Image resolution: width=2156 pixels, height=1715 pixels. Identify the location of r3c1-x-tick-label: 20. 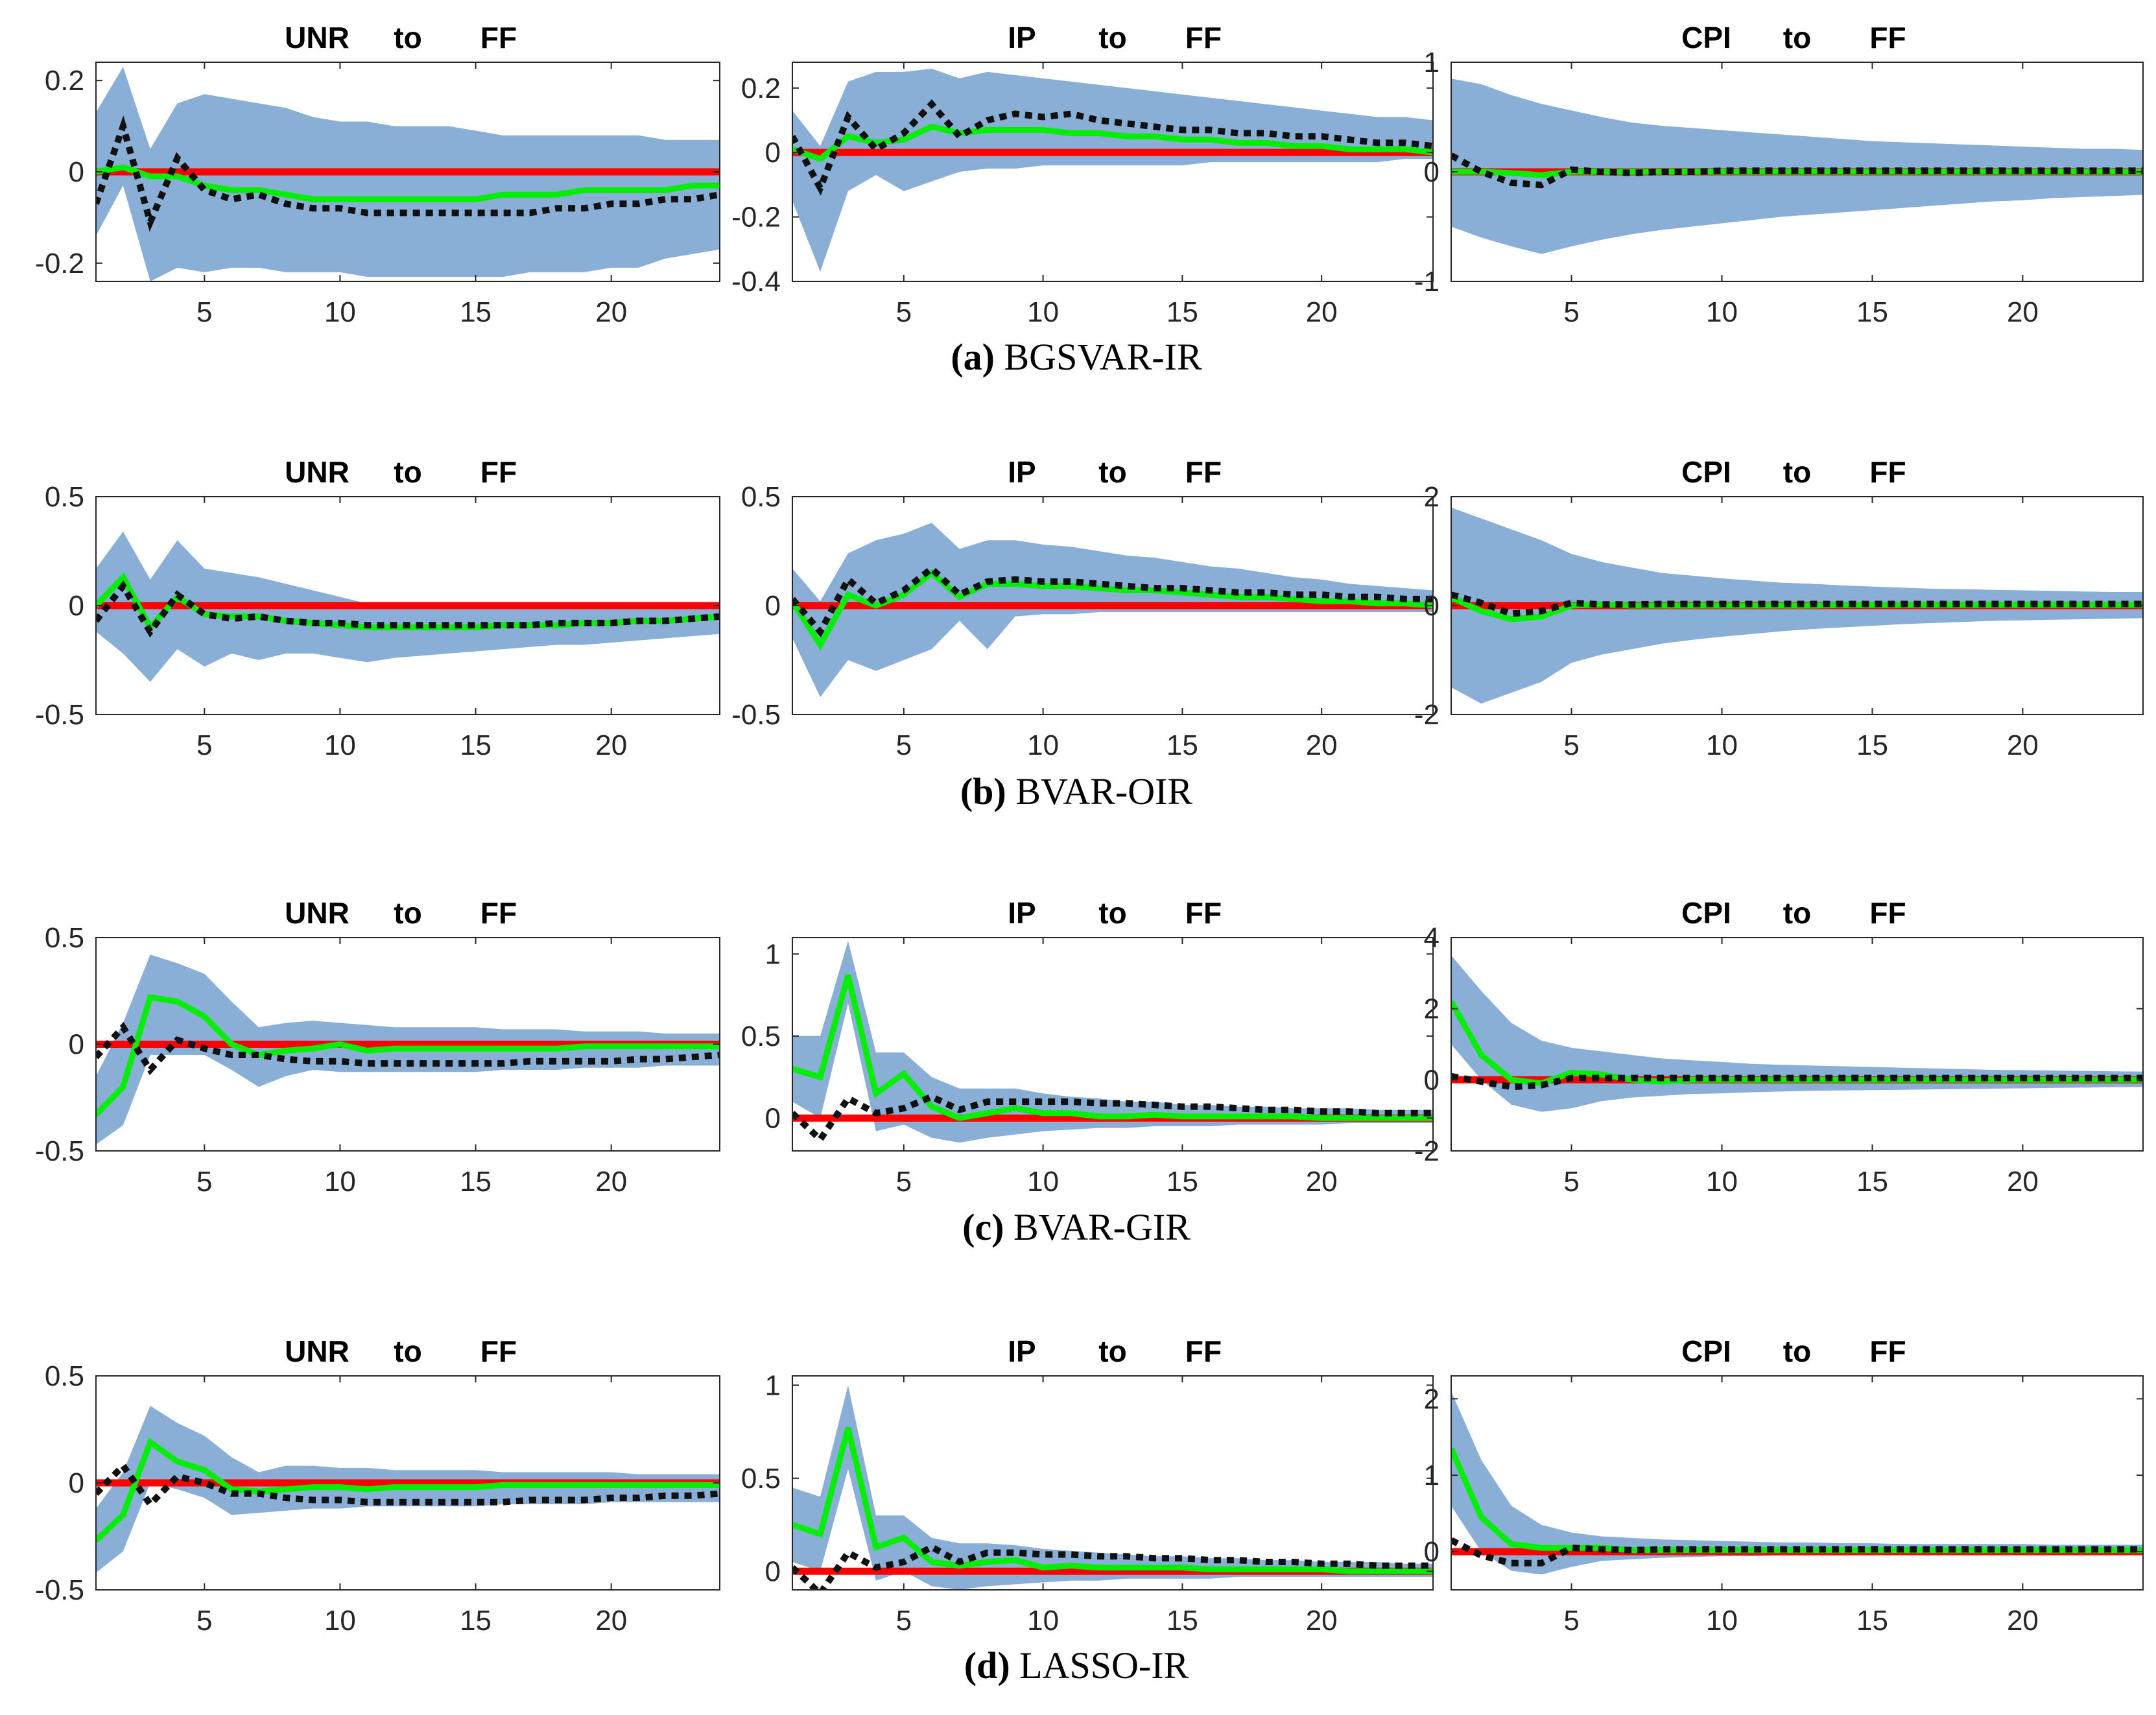
(1322, 1621).